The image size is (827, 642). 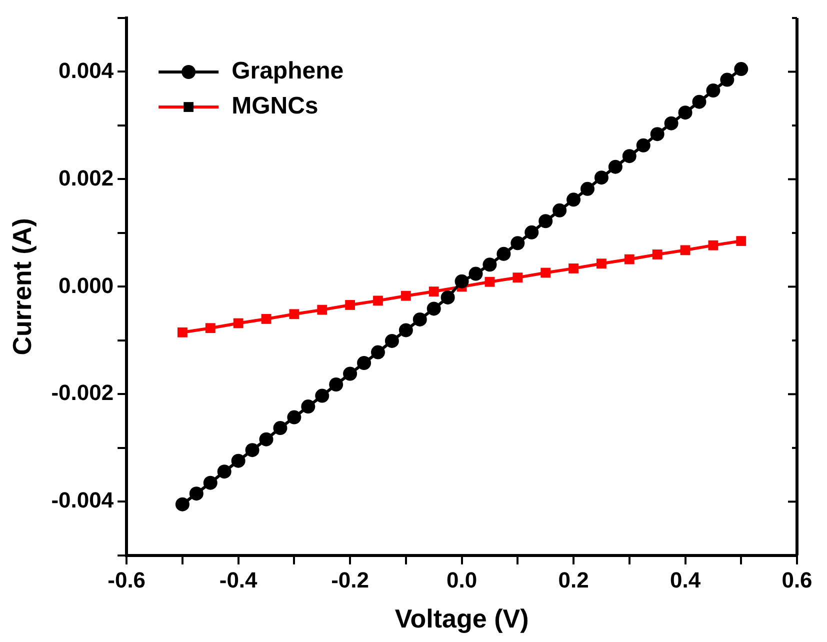 What do you see at coordinates (350, 580) in the screenshot?
I see `x-tick-label: -0.2` at bounding box center [350, 580].